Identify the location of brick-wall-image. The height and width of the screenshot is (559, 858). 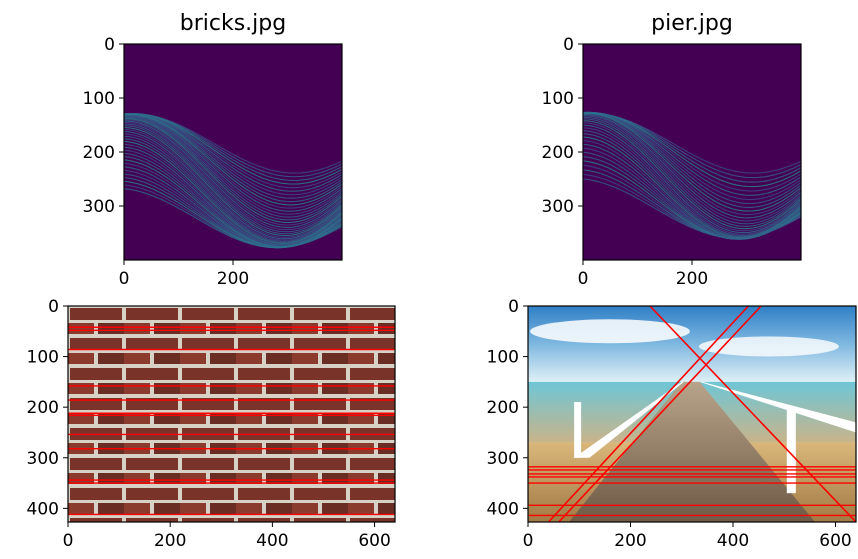
(231, 414).